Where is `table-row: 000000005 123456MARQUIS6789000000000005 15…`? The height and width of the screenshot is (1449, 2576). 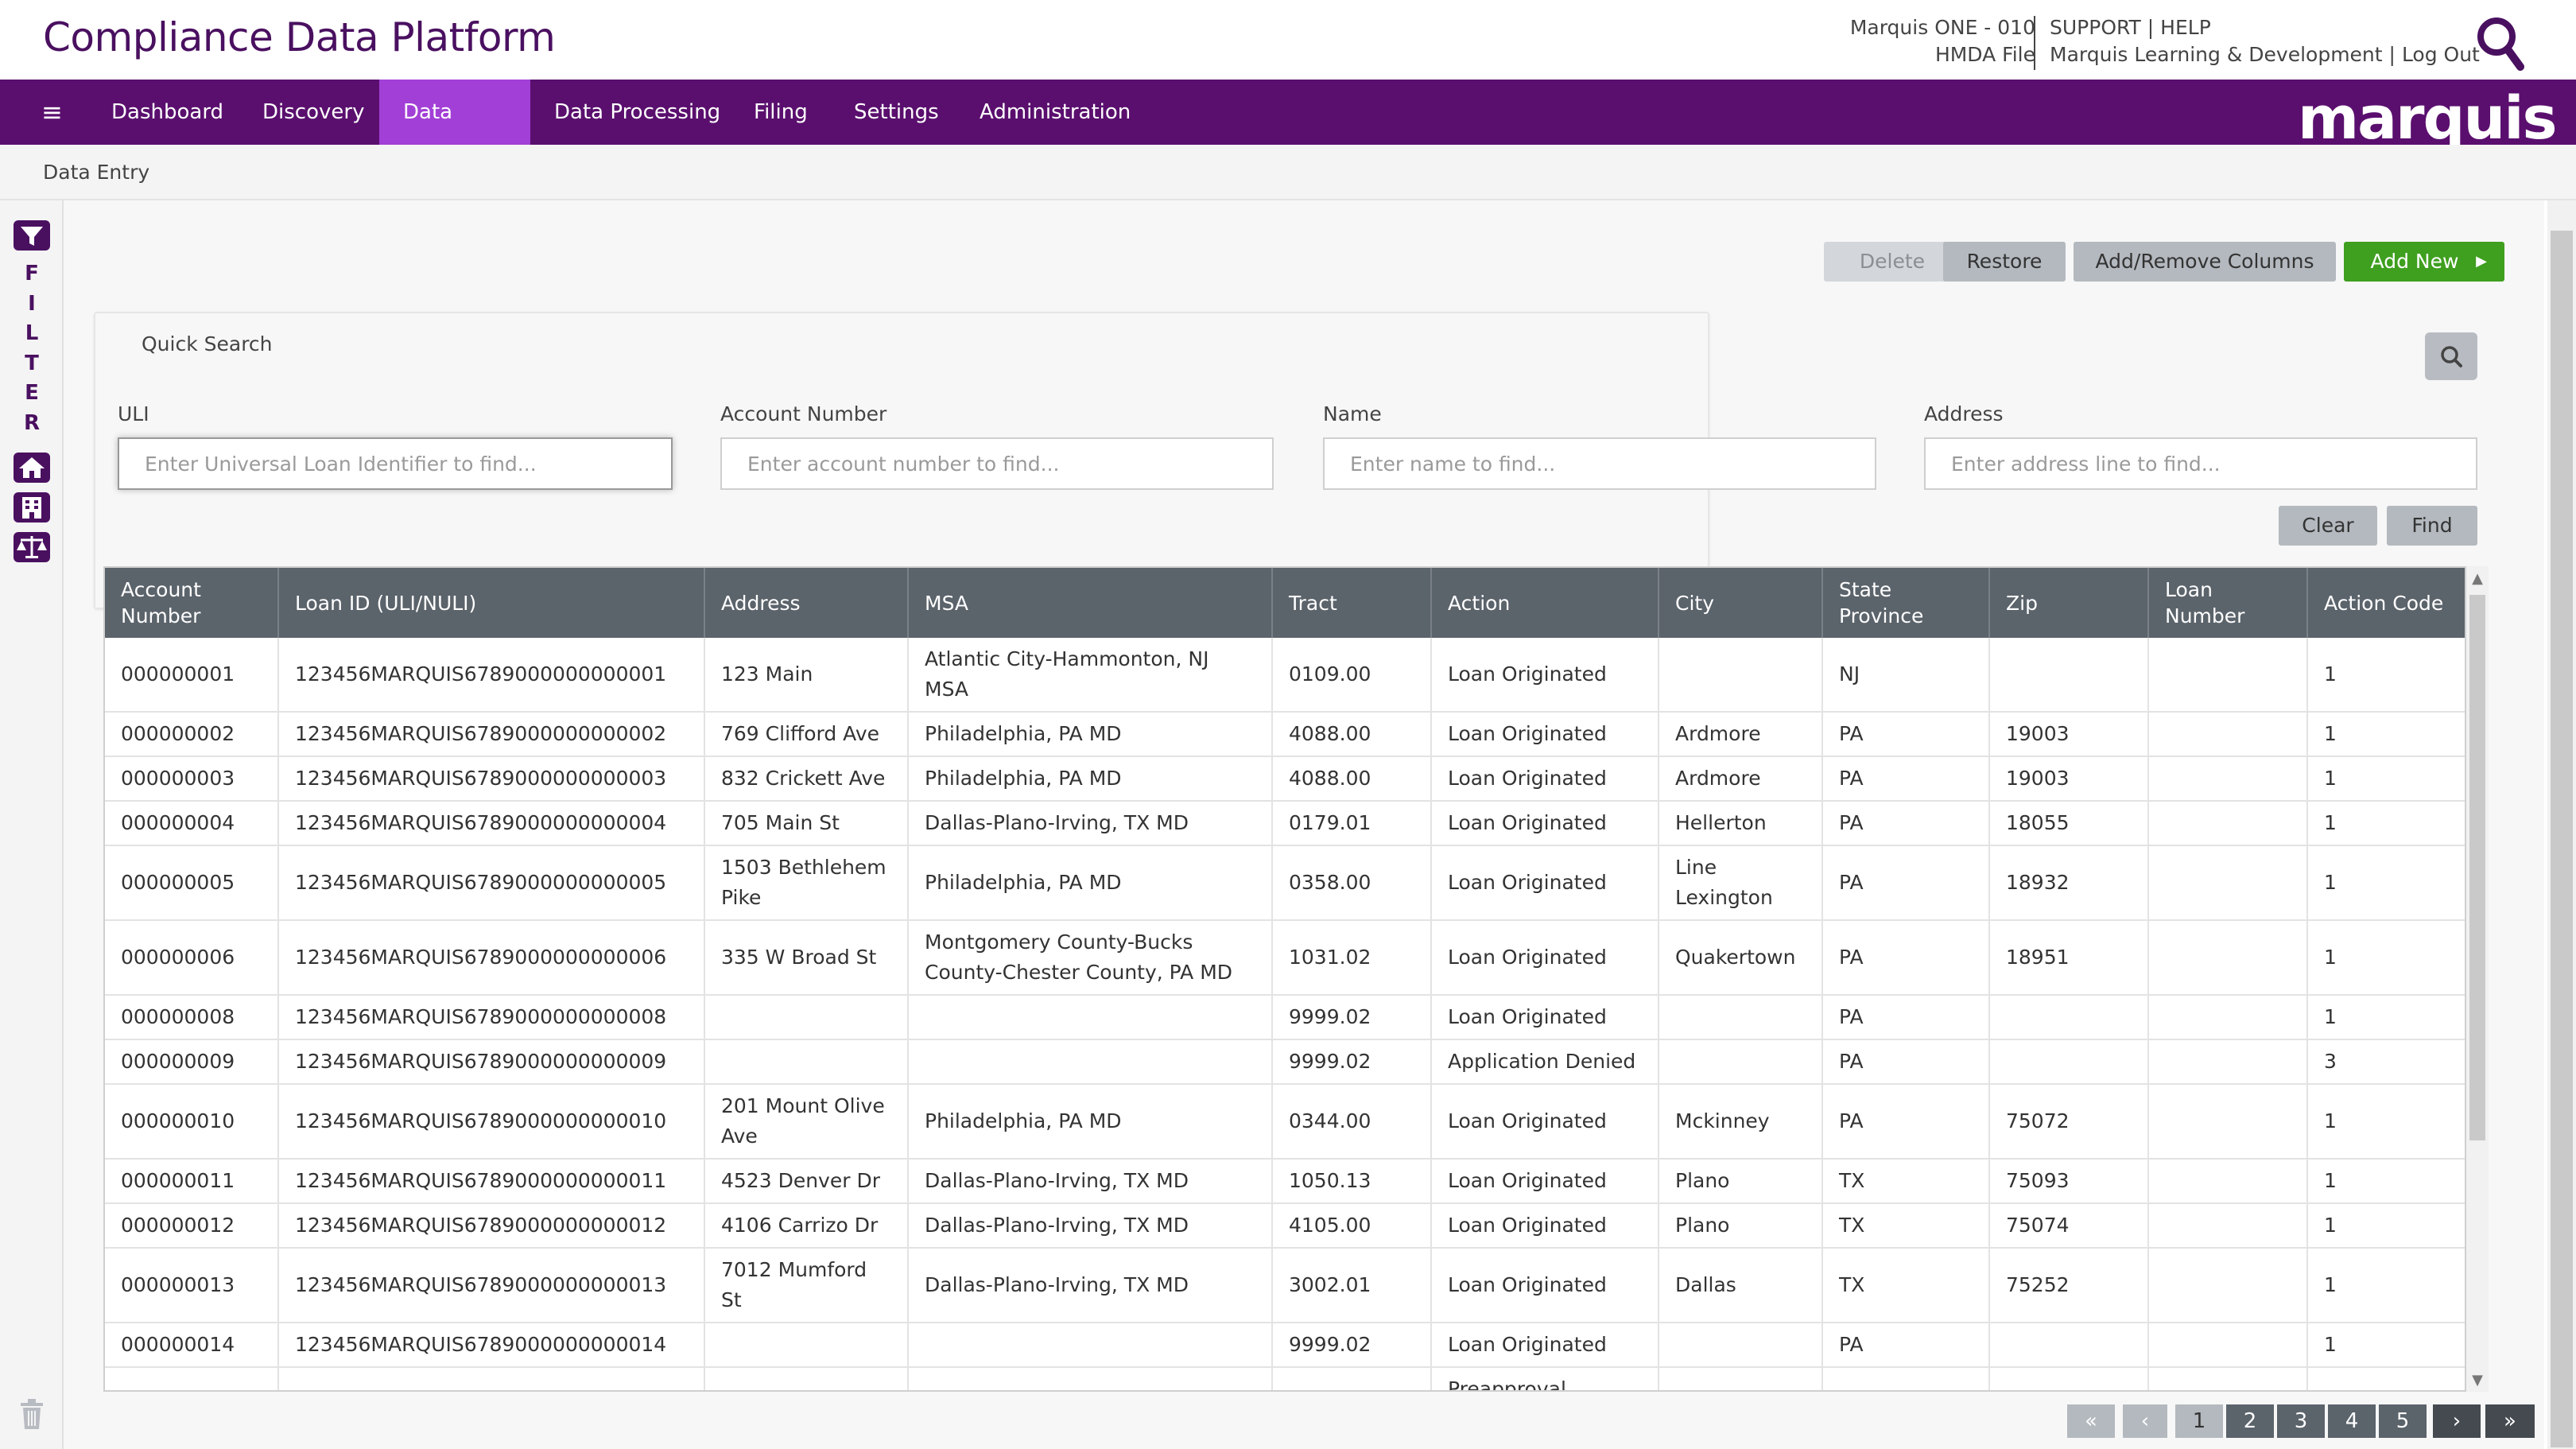 table-row: 000000005 123456MARQUIS6789000000000005 15… is located at coordinates (1285, 883).